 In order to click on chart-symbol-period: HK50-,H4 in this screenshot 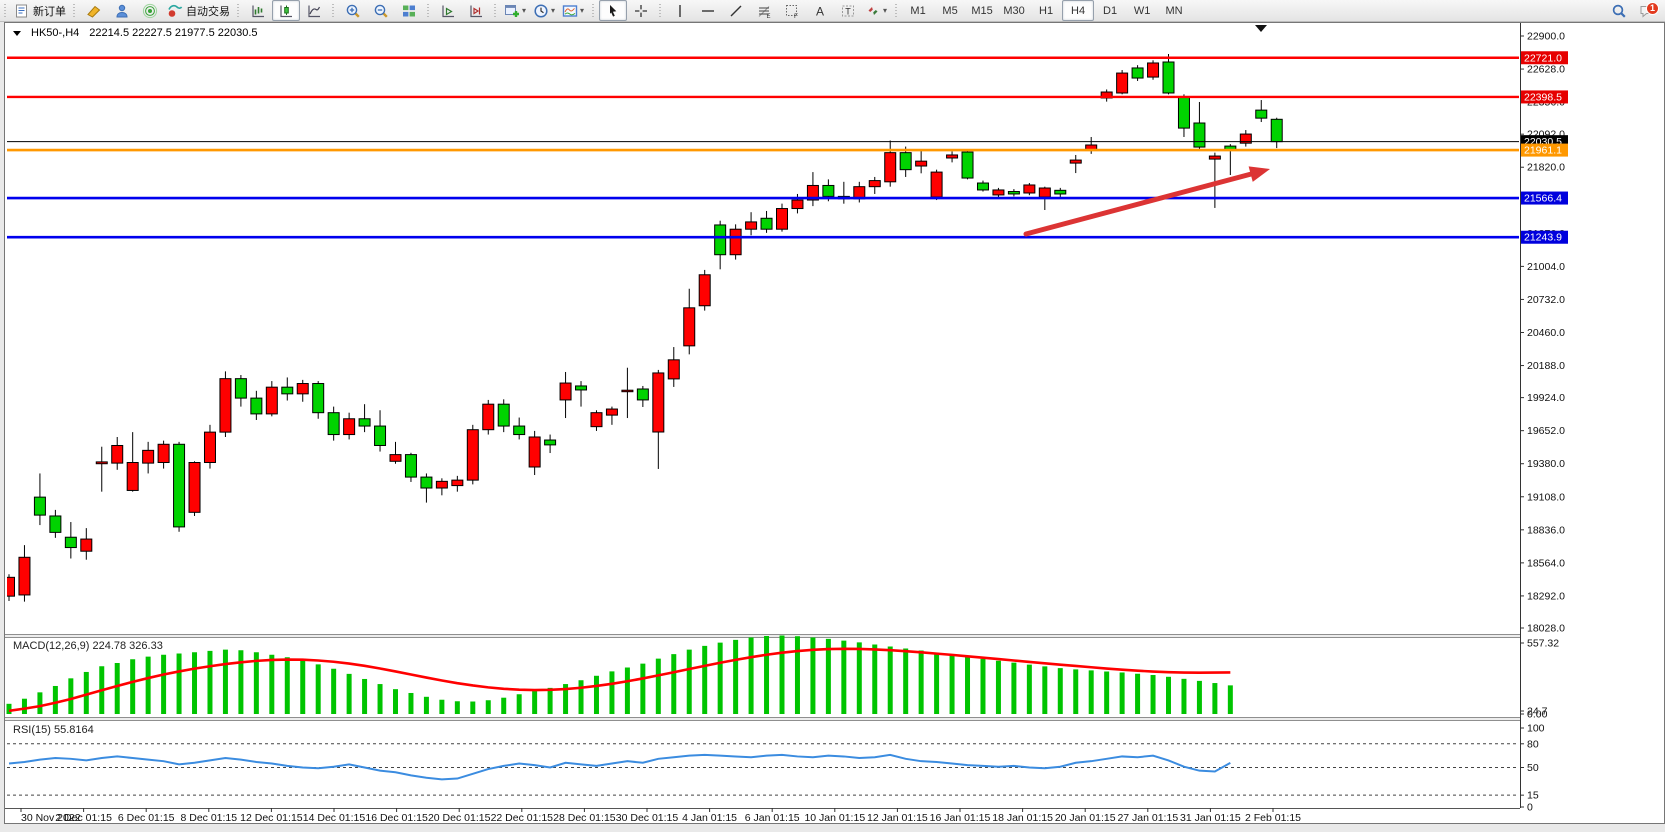, I will do `click(55, 33)`.